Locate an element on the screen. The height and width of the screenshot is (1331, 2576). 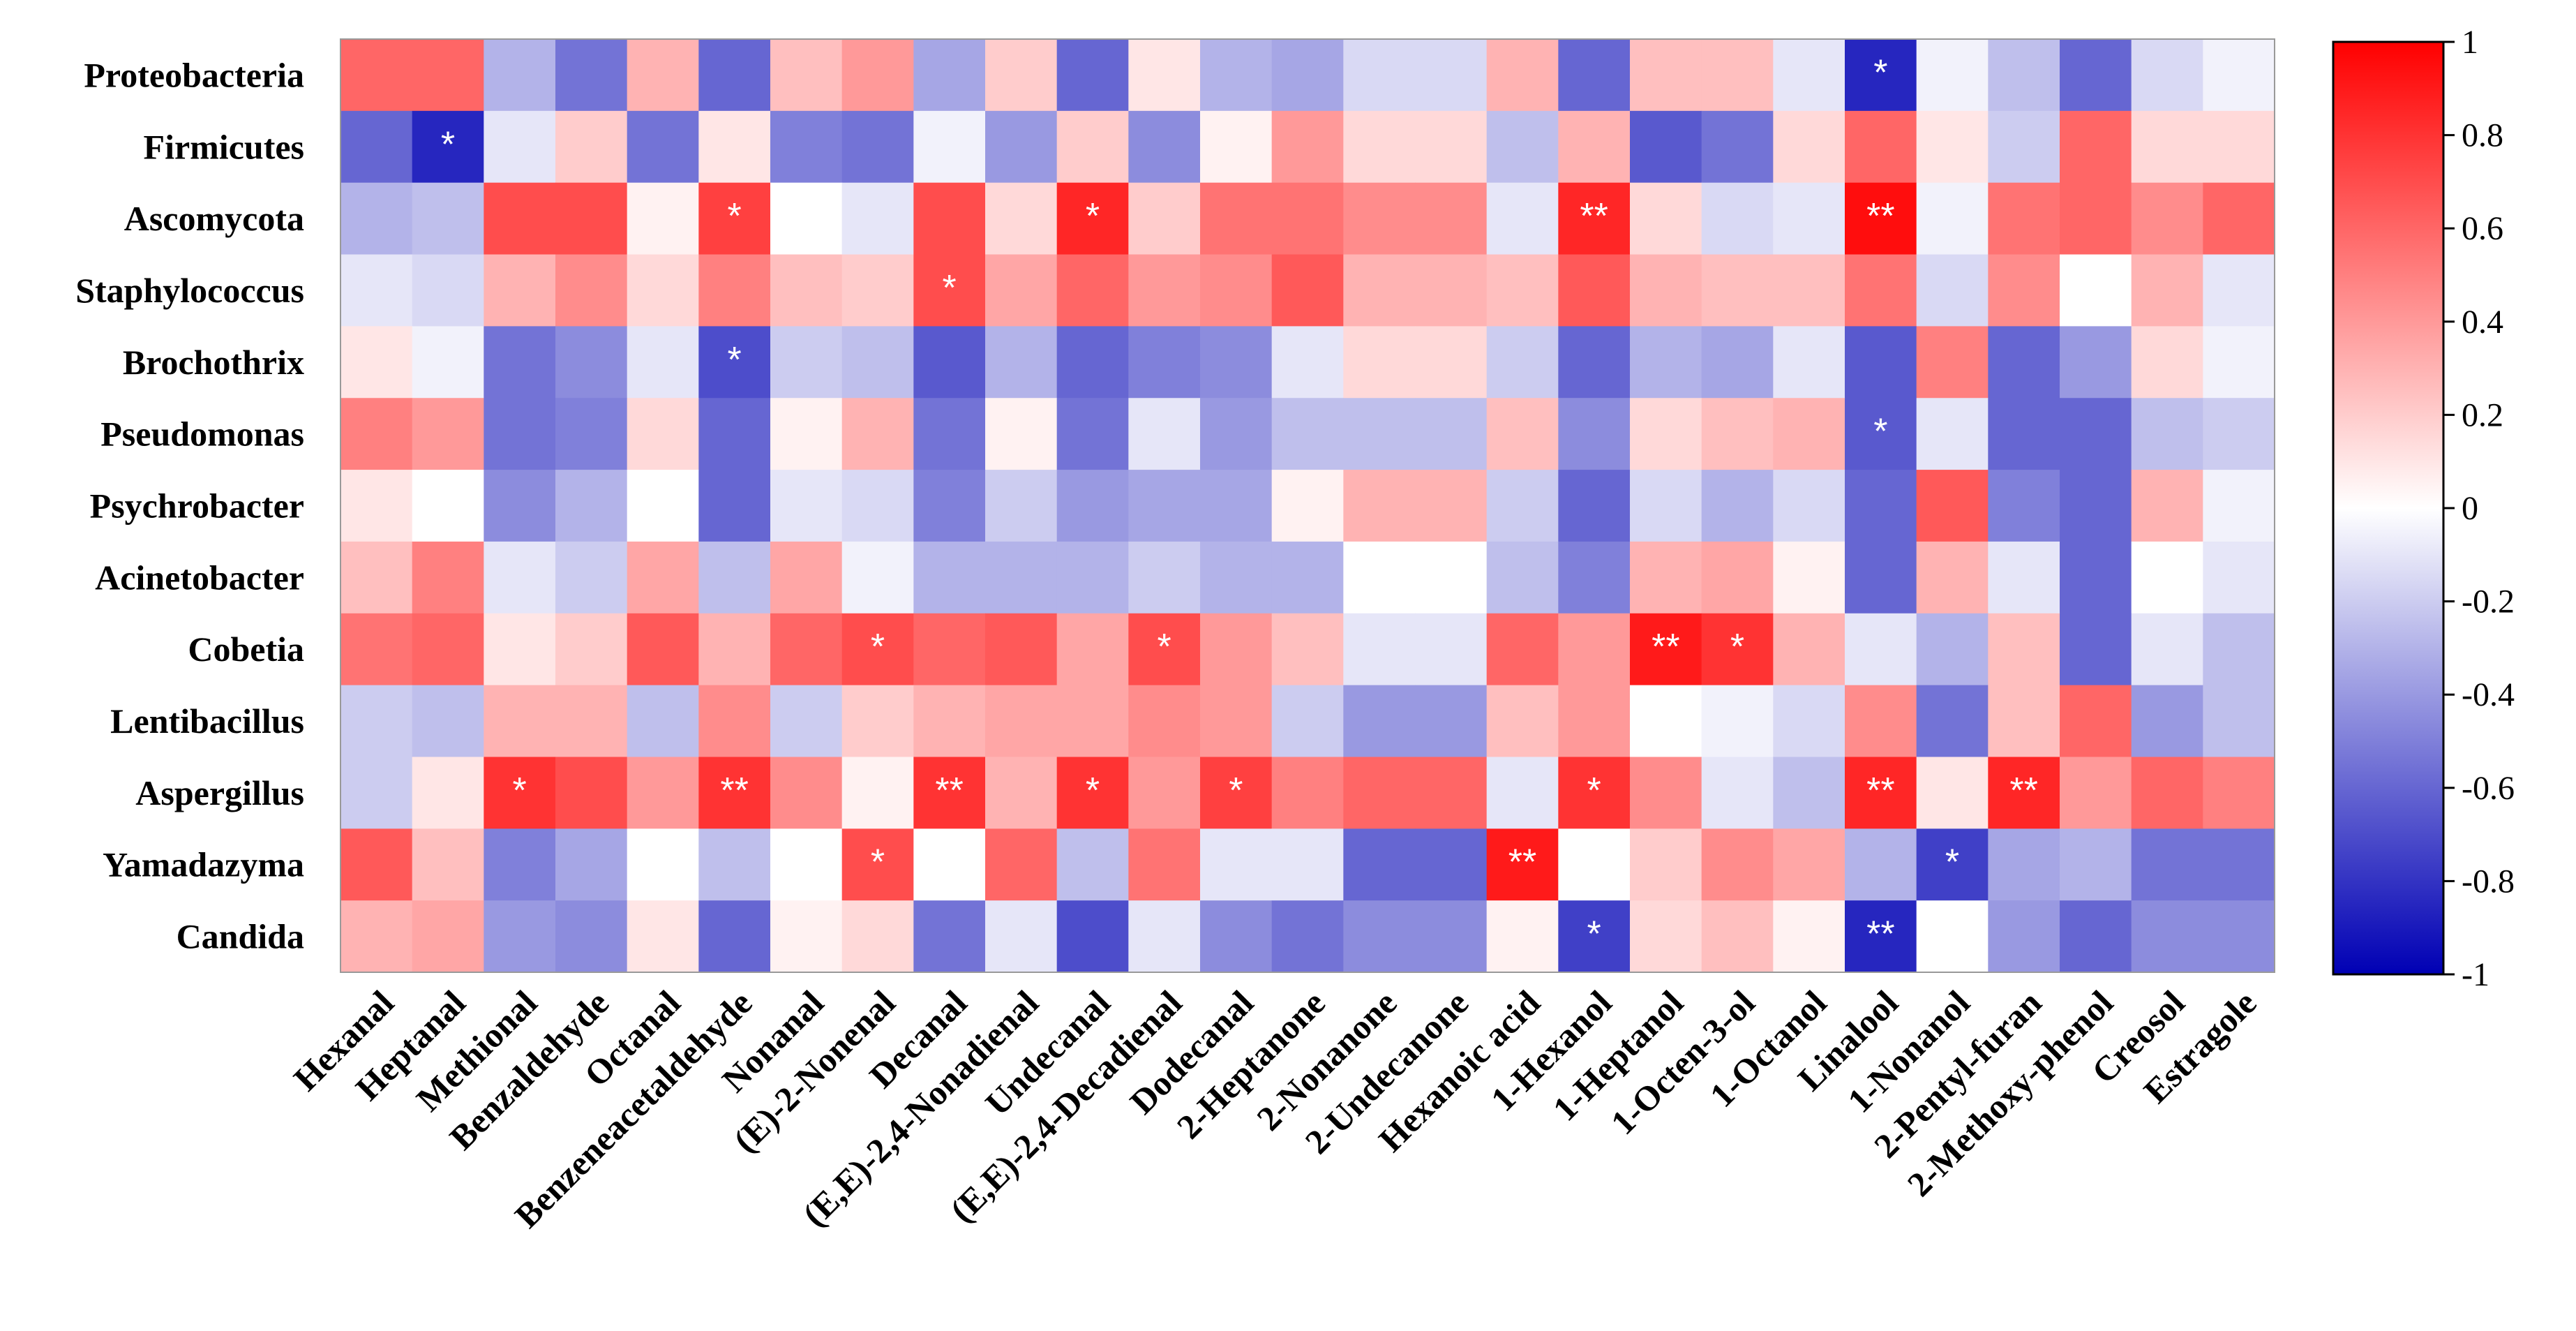
significance-marker: ** is located at coordinates (734, 791).